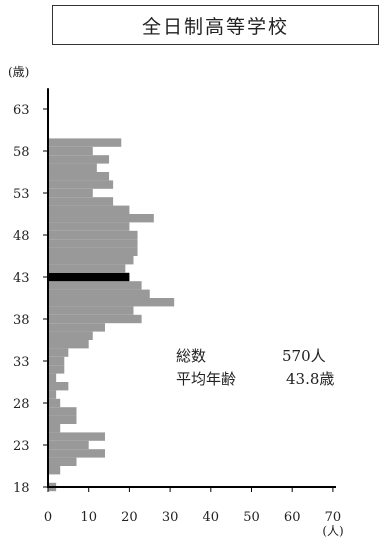 Image resolution: width=392 pixels, height=544 pixels. Describe the element at coordinates (21, 152) in the screenshot. I see `y-tick-label-58: 58` at that location.